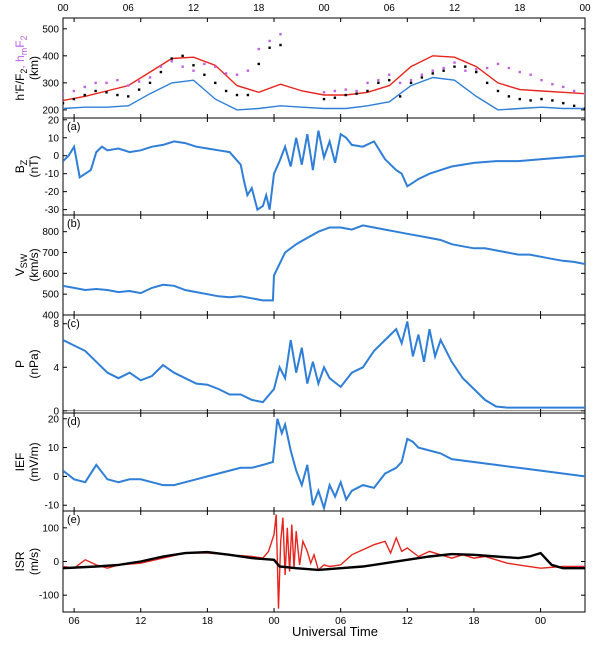  What do you see at coordinates (194, 8) in the screenshot?
I see `top-tick-label: 12` at bounding box center [194, 8].